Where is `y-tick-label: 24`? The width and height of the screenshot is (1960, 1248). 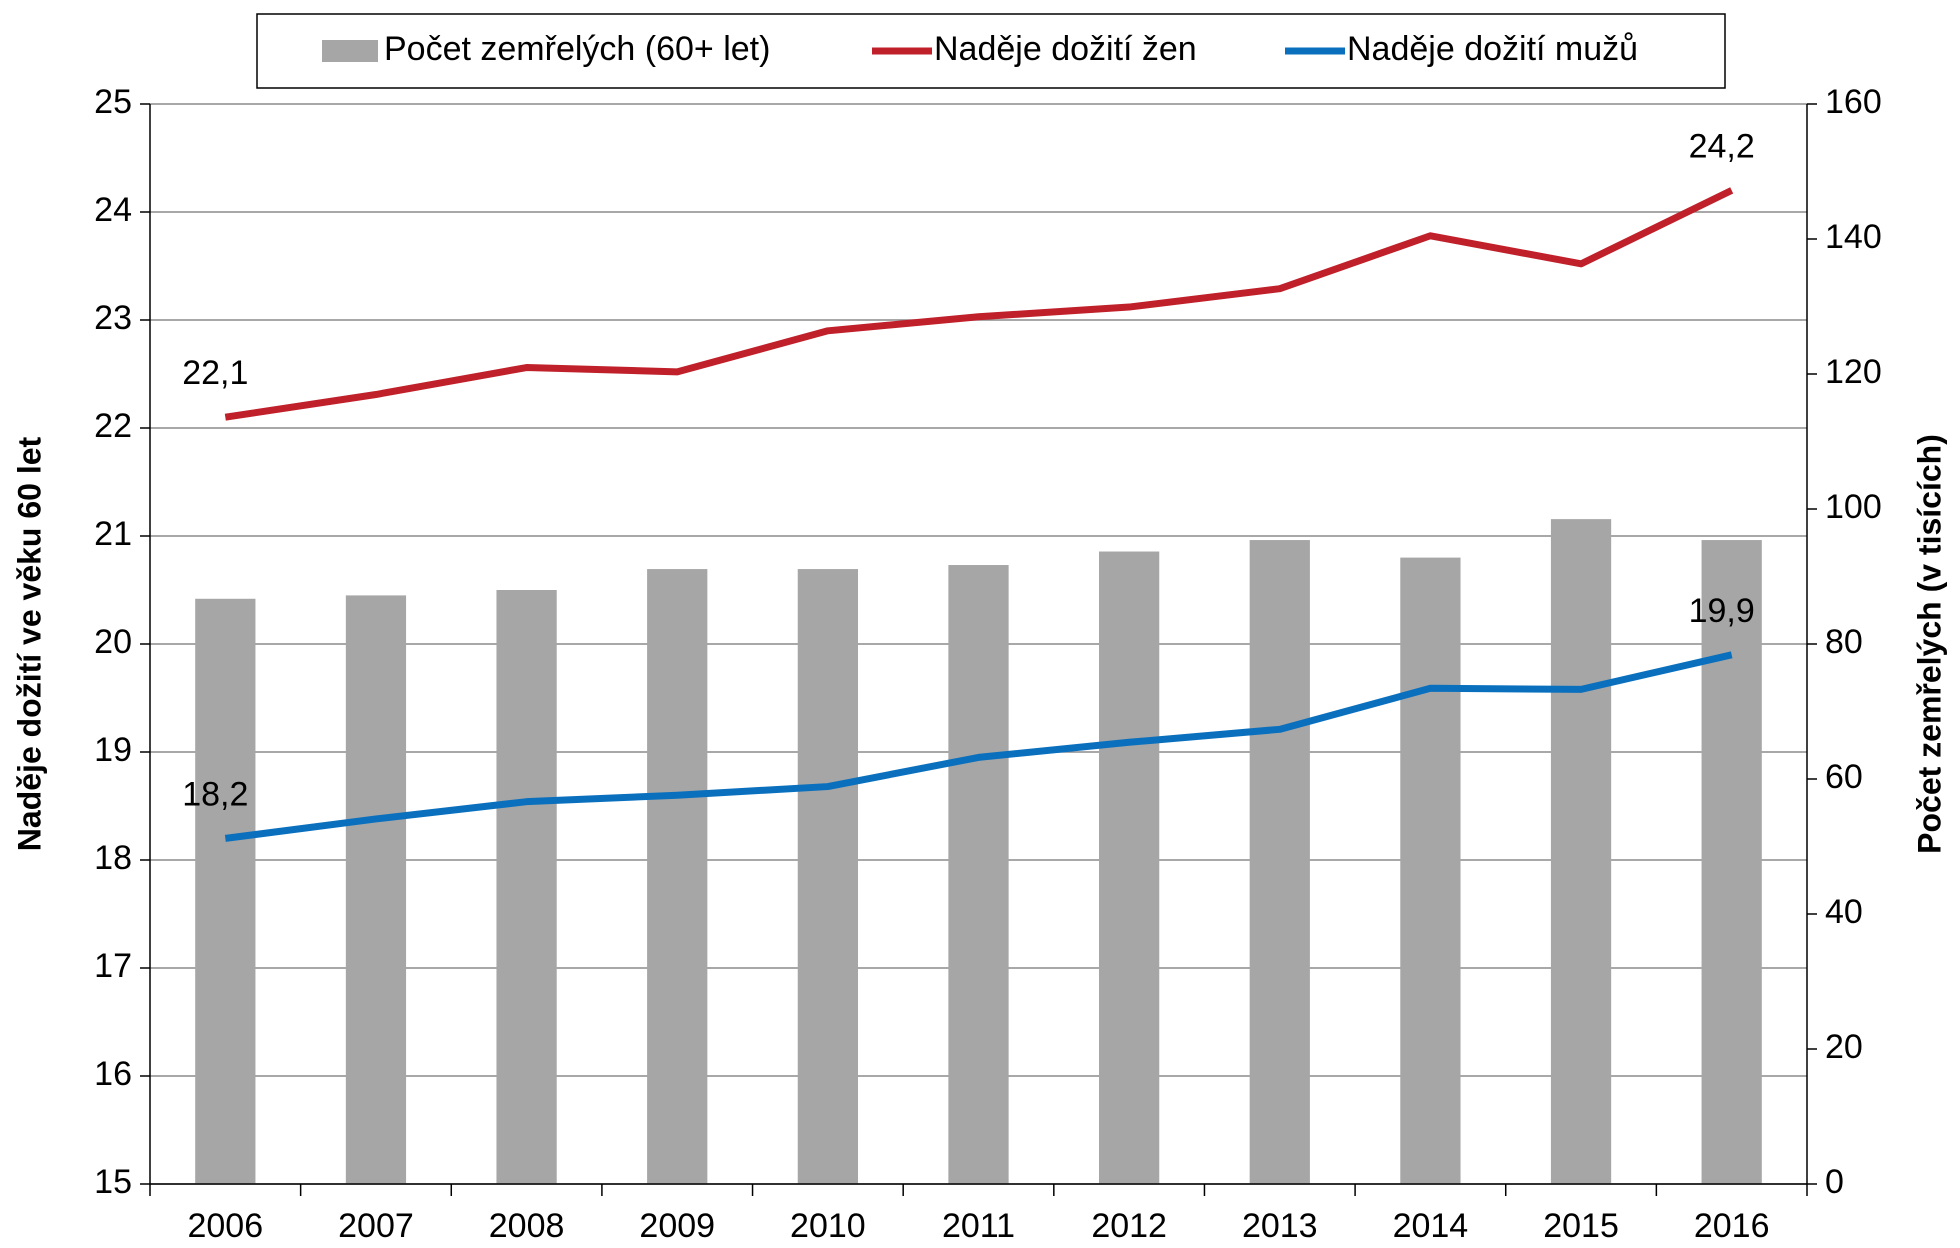
y-tick-label: 24 is located at coordinates (113, 210).